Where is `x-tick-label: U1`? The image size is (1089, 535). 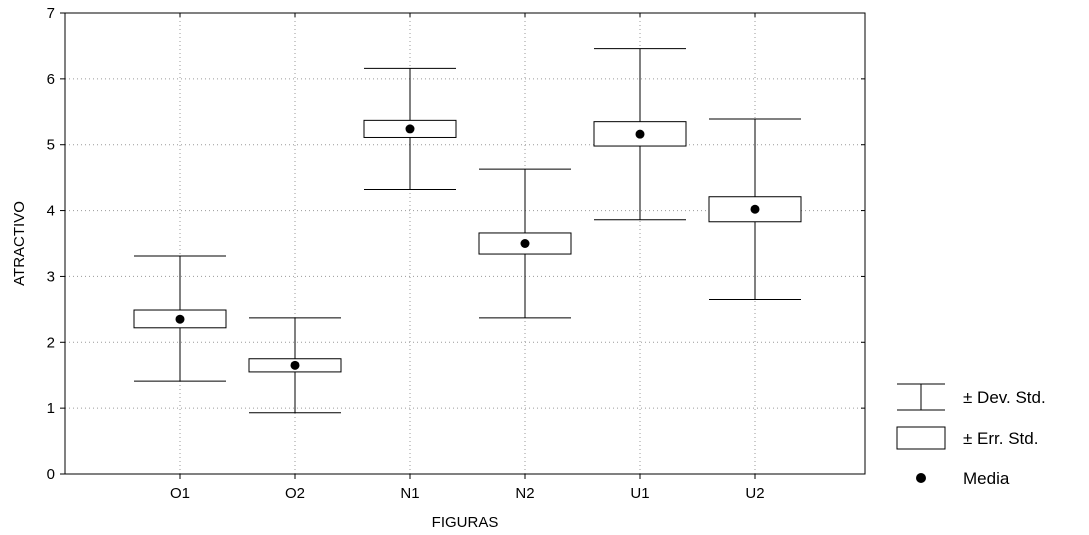 x-tick-label: U1 is located at coordinates (639, 493).